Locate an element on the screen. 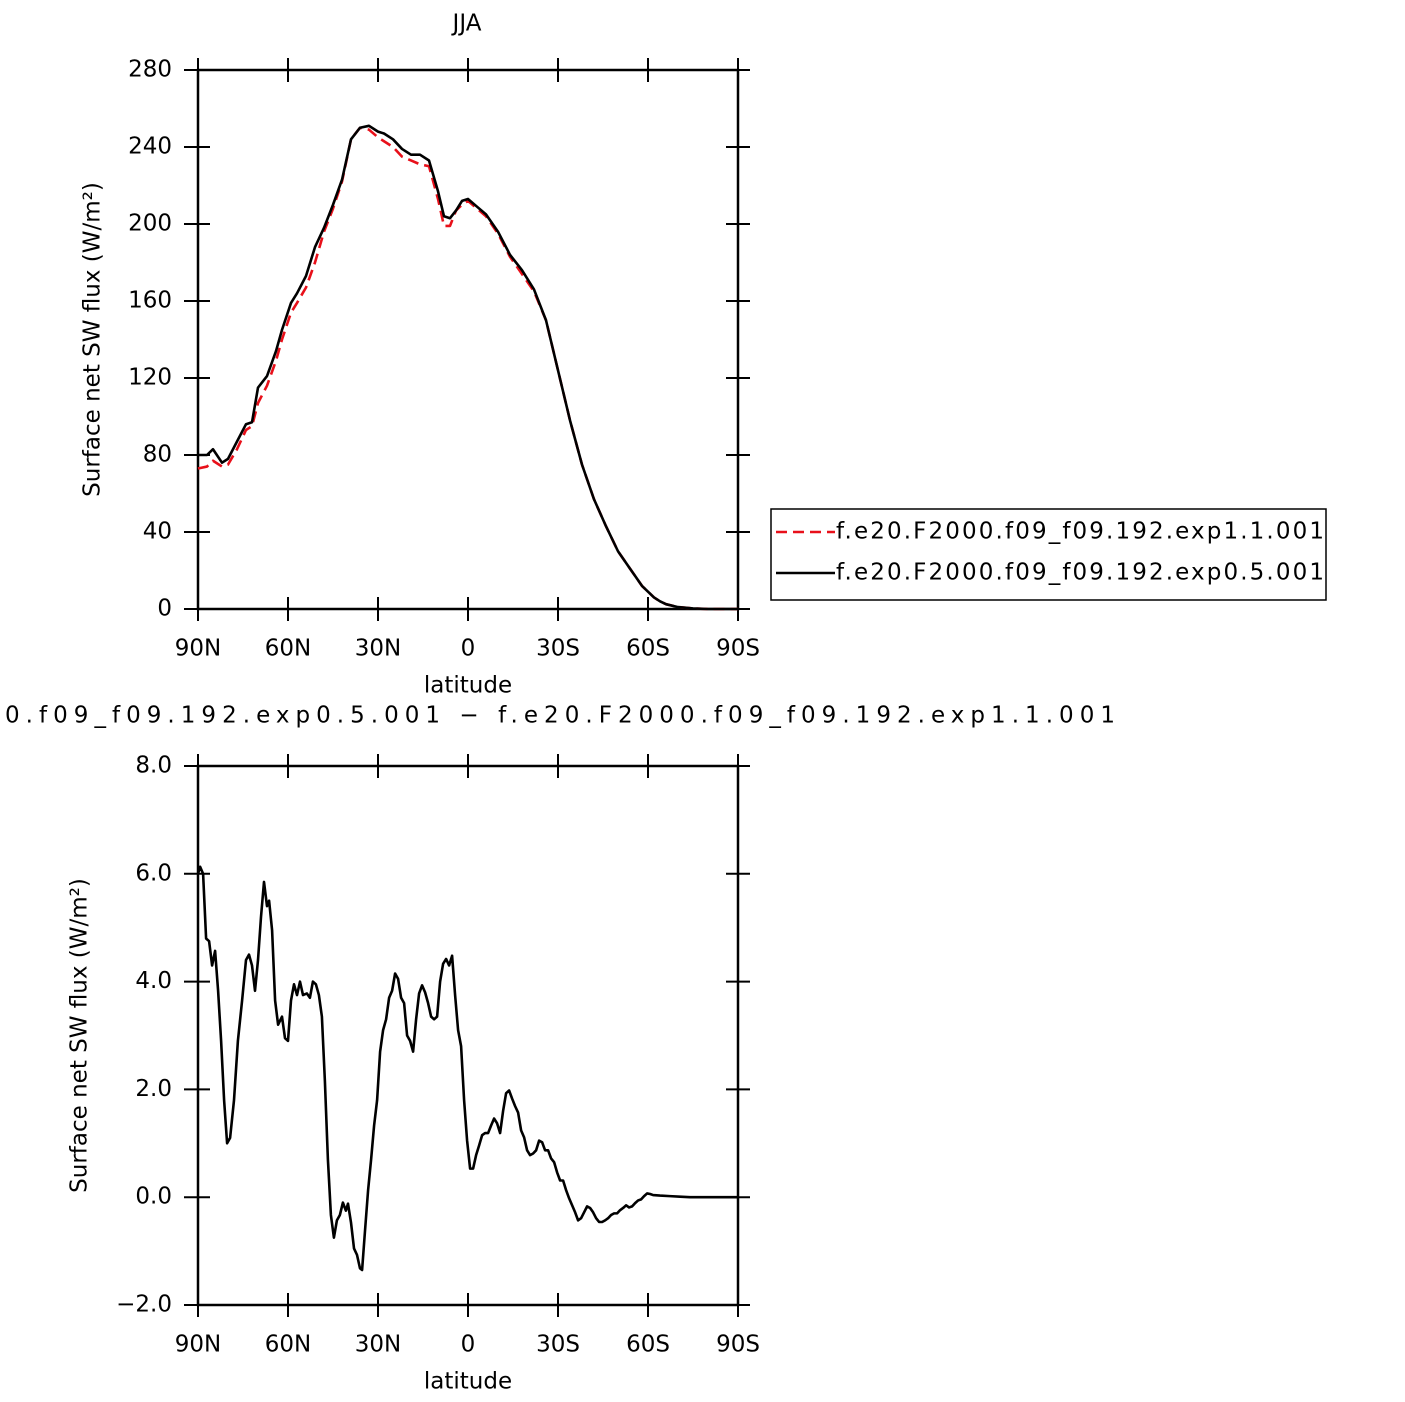 The width and height of the screenshot is (1405, 1402). y-tick-label: 120 is located at coordinates (150, 378).